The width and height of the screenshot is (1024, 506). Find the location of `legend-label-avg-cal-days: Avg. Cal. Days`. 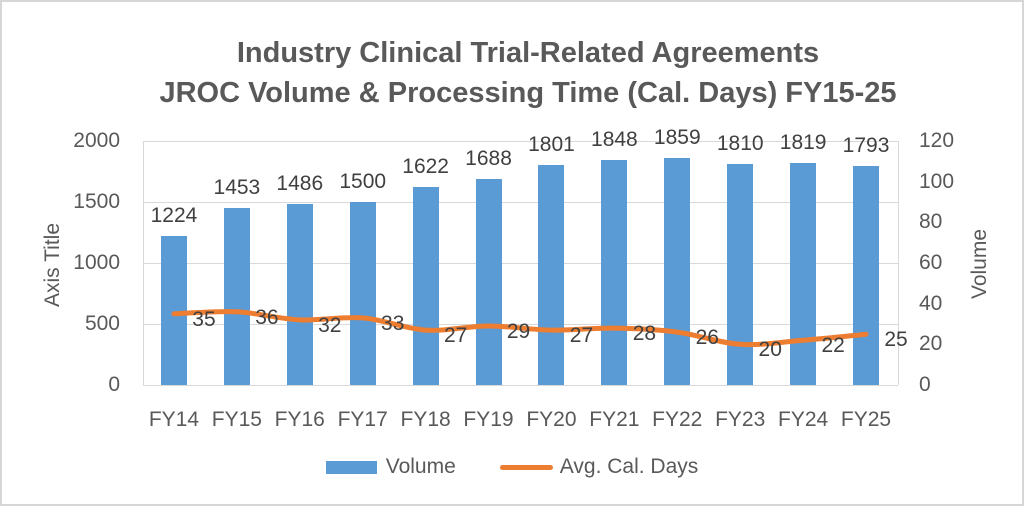

legend-label-avg-cal-days: Avg. Cal. Days is located at coordinates (629, 466).